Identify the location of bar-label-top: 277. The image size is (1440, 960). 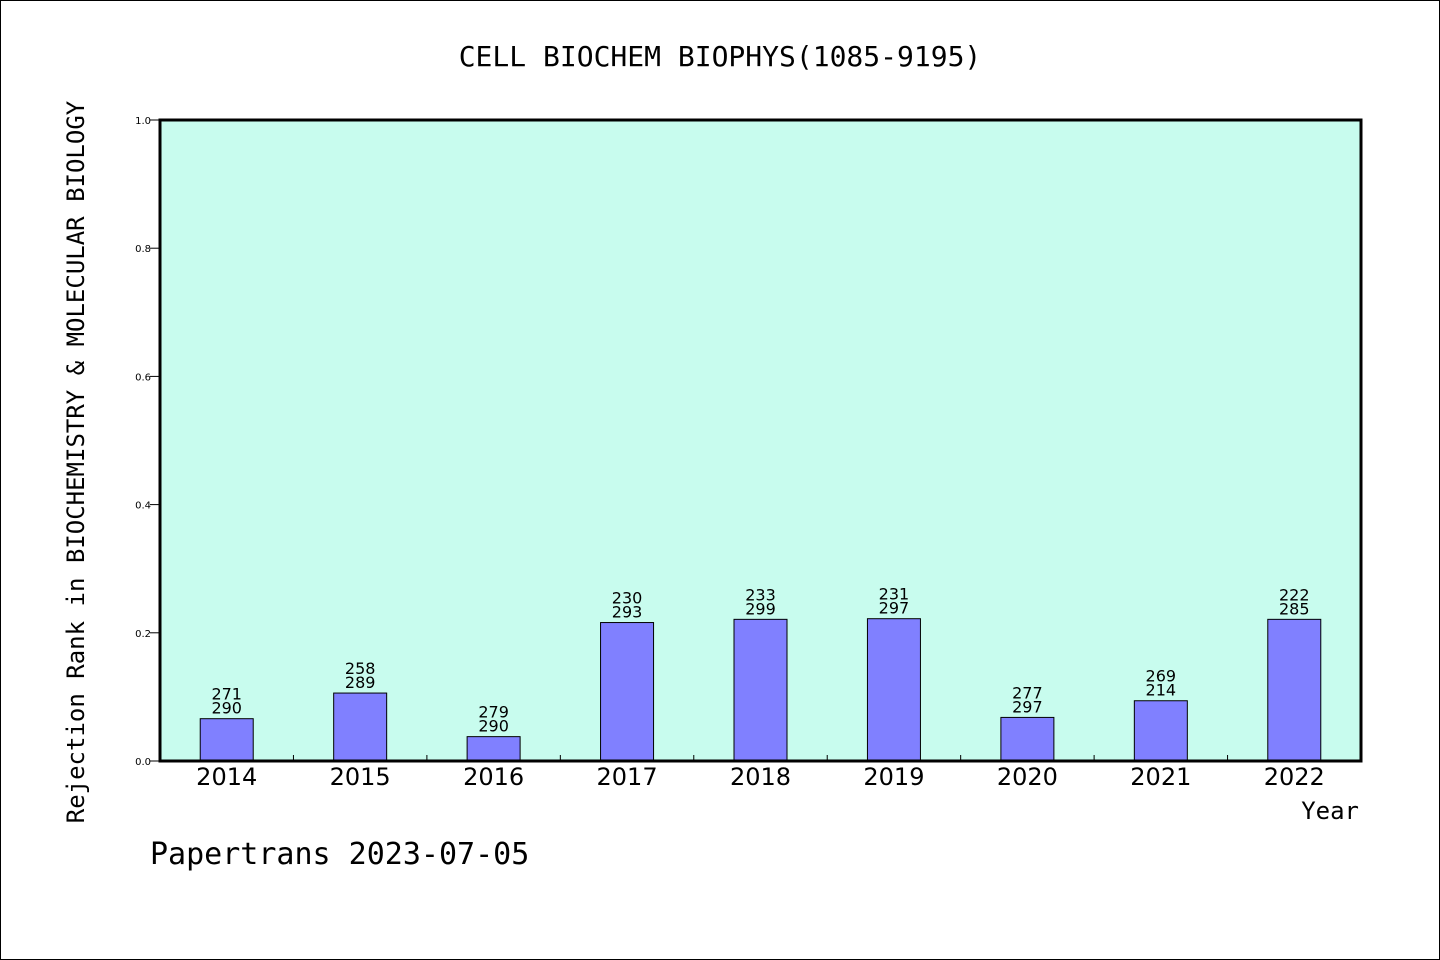
(1027, 692).